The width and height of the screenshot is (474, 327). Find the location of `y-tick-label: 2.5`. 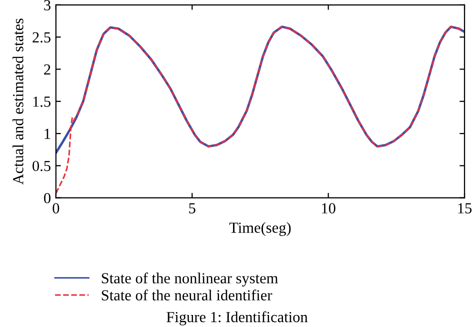

y-tick-label: 2.5 is located at coordinates (41, 37).